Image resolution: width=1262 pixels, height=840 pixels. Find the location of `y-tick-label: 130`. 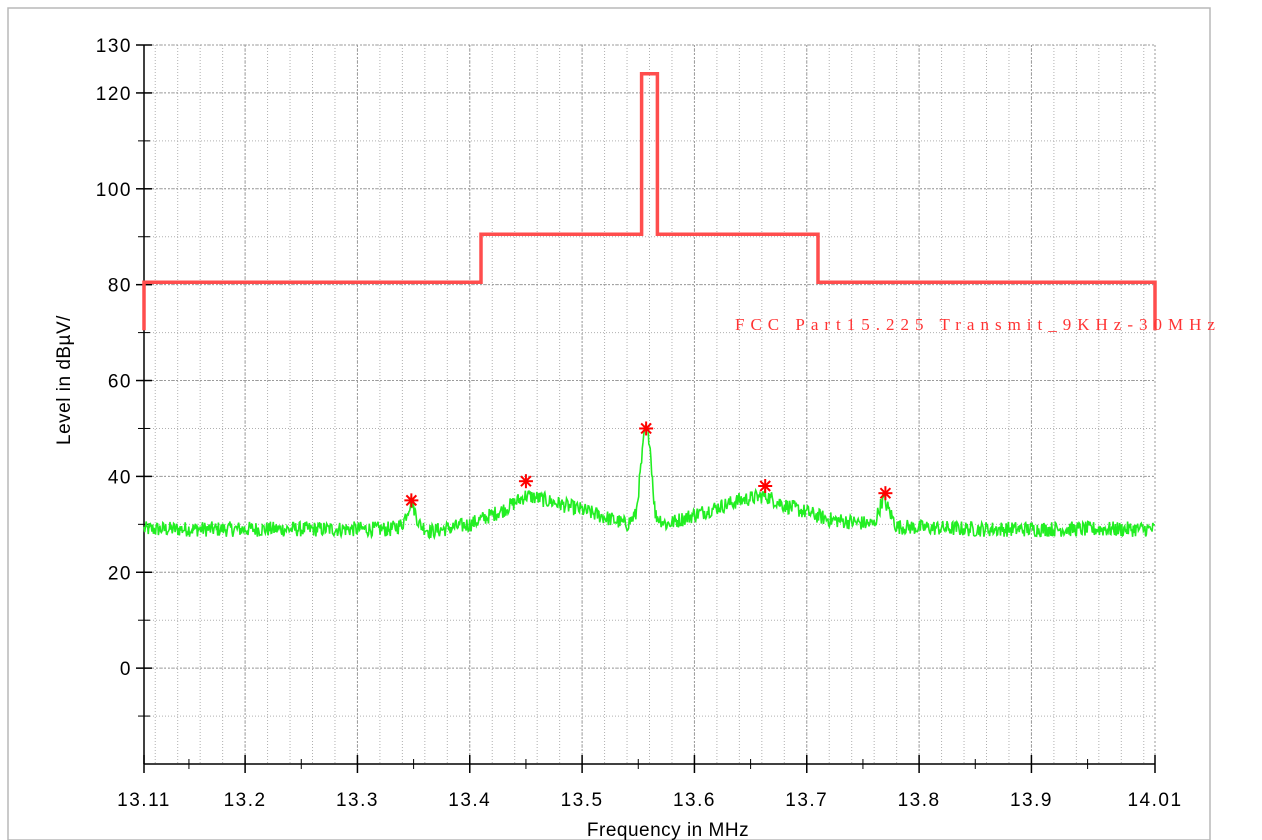

y-tick-label: 130 is located at coordinates (114, 46).